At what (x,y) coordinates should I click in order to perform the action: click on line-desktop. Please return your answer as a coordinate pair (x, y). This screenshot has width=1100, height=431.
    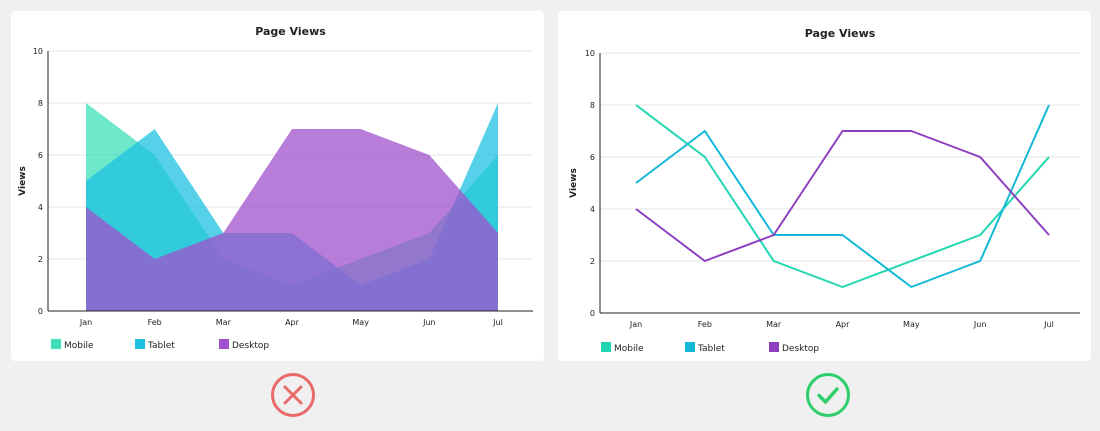
    Looking at the image, I should click on (842, 196).